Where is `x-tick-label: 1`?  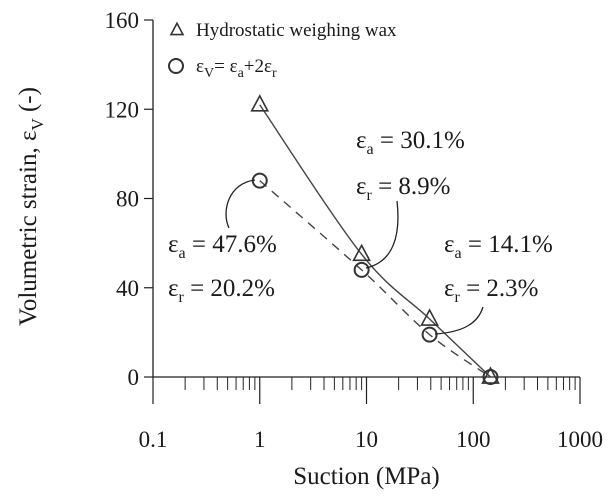 x-tick-label: 1 is located at coordinates (260, 439).